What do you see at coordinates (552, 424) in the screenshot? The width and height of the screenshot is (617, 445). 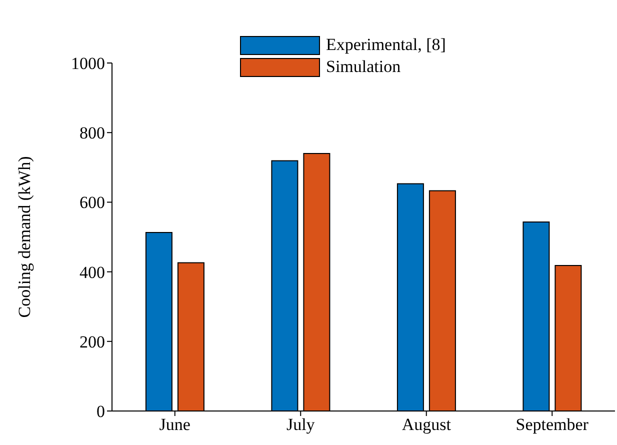 I see `x-tick-label: September` at bounding box center [552, 424].